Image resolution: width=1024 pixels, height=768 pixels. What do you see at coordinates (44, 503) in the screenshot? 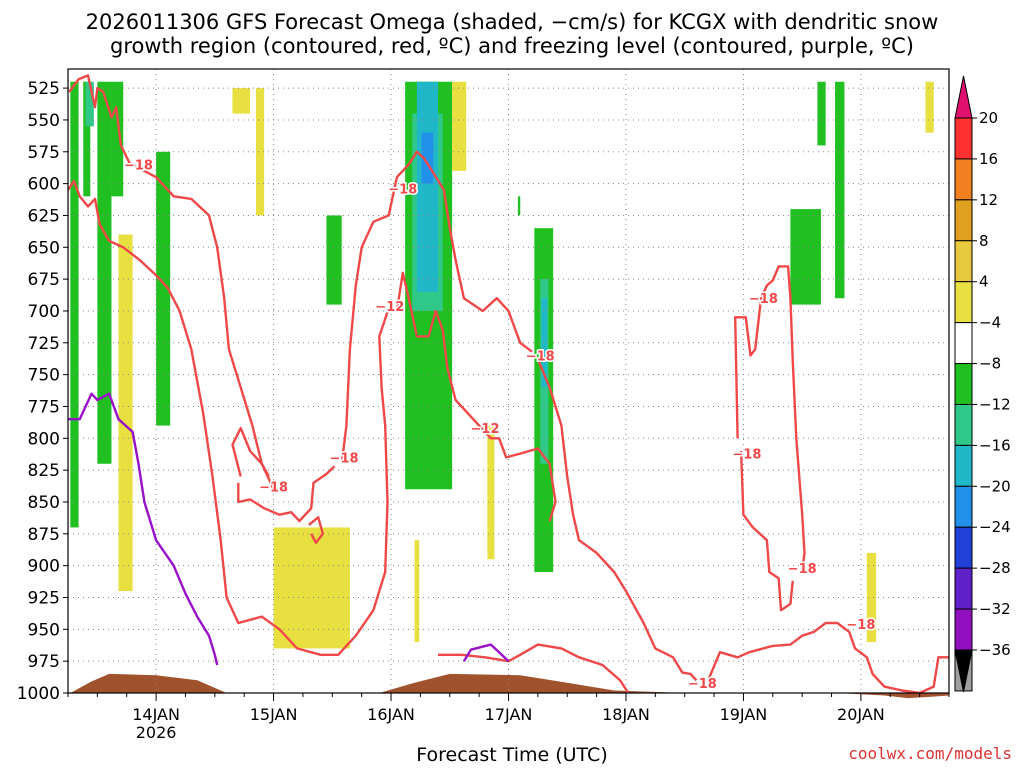
I see `y-tick-label: 850` at bounding box center [44, 503].